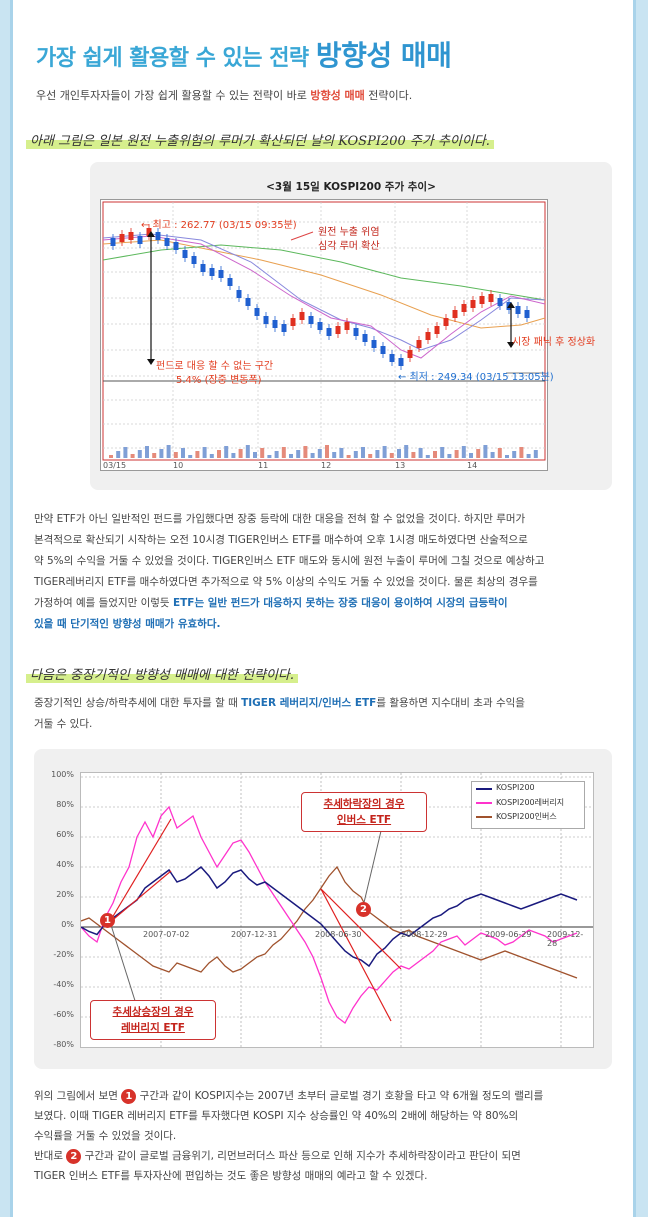  I want to click on chart2-ytick-1: 80%, so click(65, 804).